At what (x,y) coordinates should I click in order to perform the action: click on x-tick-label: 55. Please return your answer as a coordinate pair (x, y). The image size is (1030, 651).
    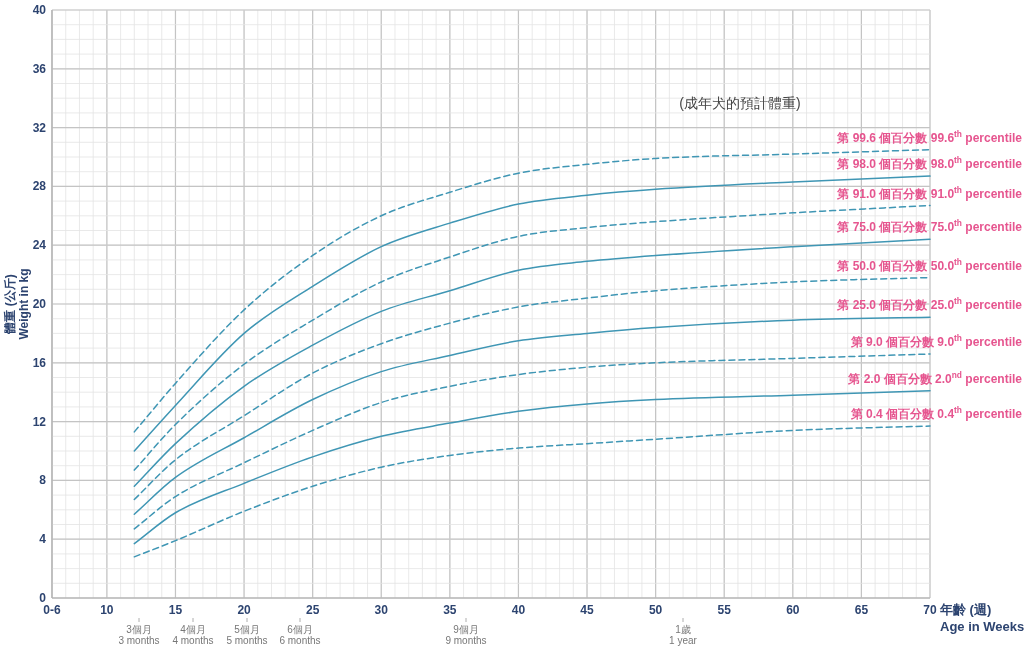
    Looking at the image, I should click on (724, 610).